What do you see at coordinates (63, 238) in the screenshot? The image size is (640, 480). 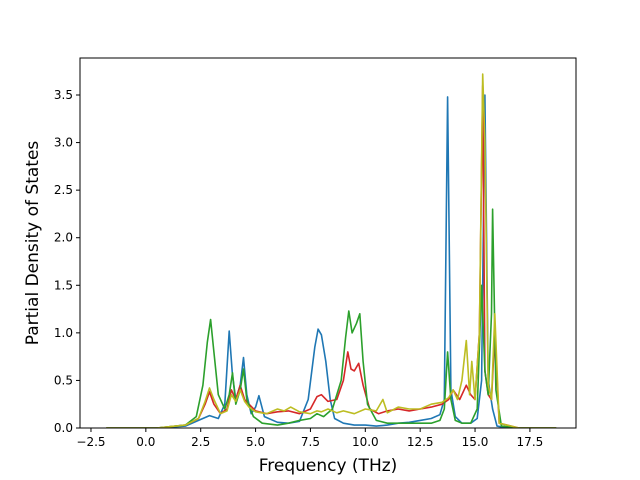 I see `y-tick-label: 2.0` at bounding box center [63, 238].